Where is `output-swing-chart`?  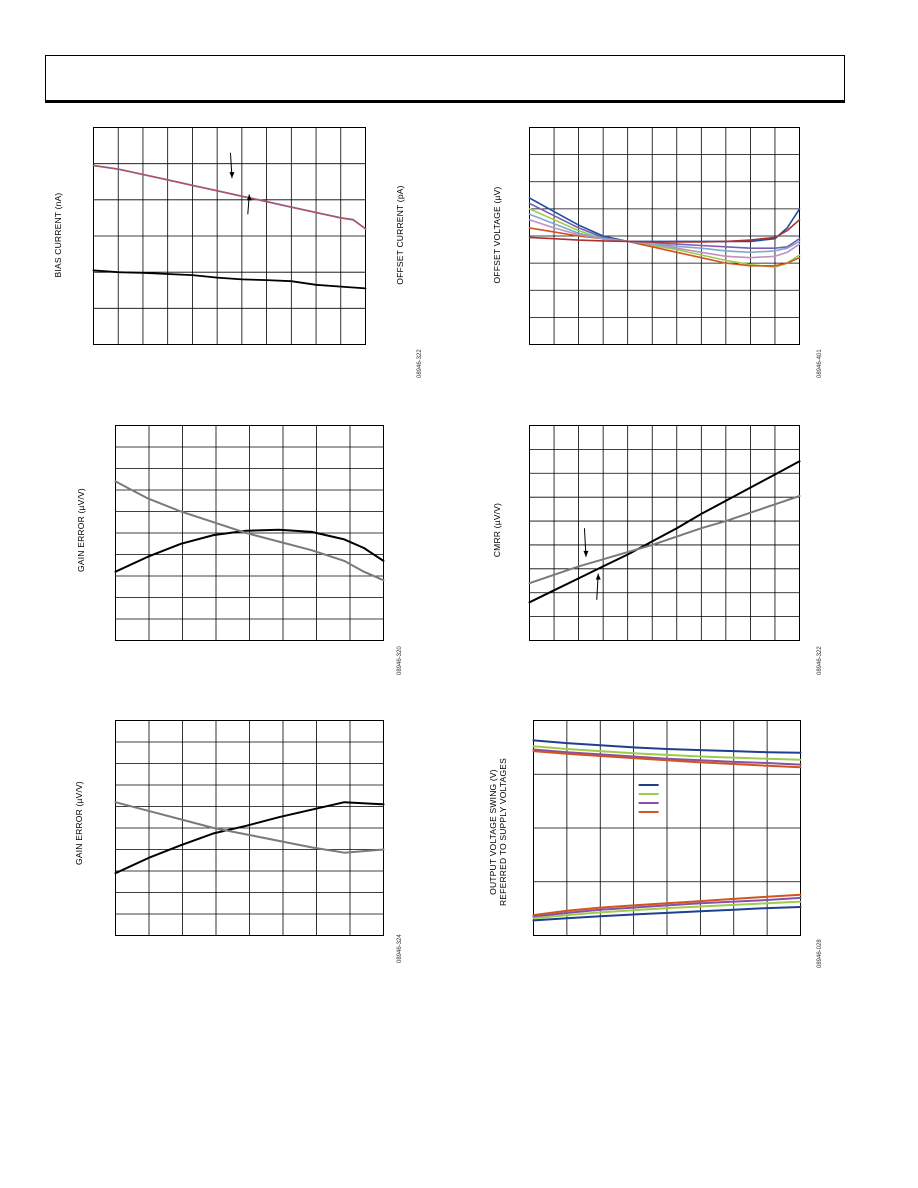 output-swing-chart is located at coordinates (667, 828).